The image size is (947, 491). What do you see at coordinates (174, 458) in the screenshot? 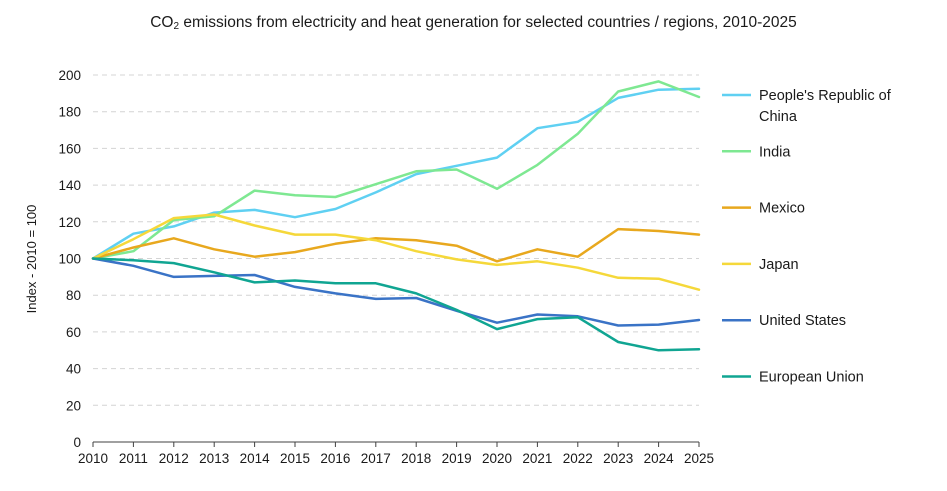
I see `x-tick-label: 2012` at bounding box center [174, 458].